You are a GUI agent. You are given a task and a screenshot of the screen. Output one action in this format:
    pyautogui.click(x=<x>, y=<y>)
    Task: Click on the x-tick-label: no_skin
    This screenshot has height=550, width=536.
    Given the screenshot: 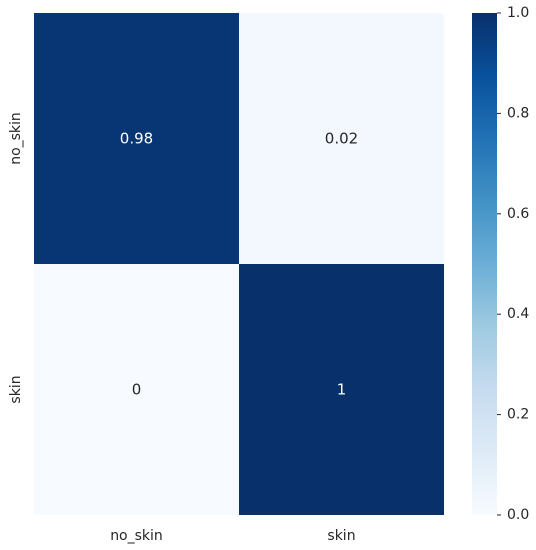 What is the action you would take?
    pyautogui.click(x=136, y=536)
    